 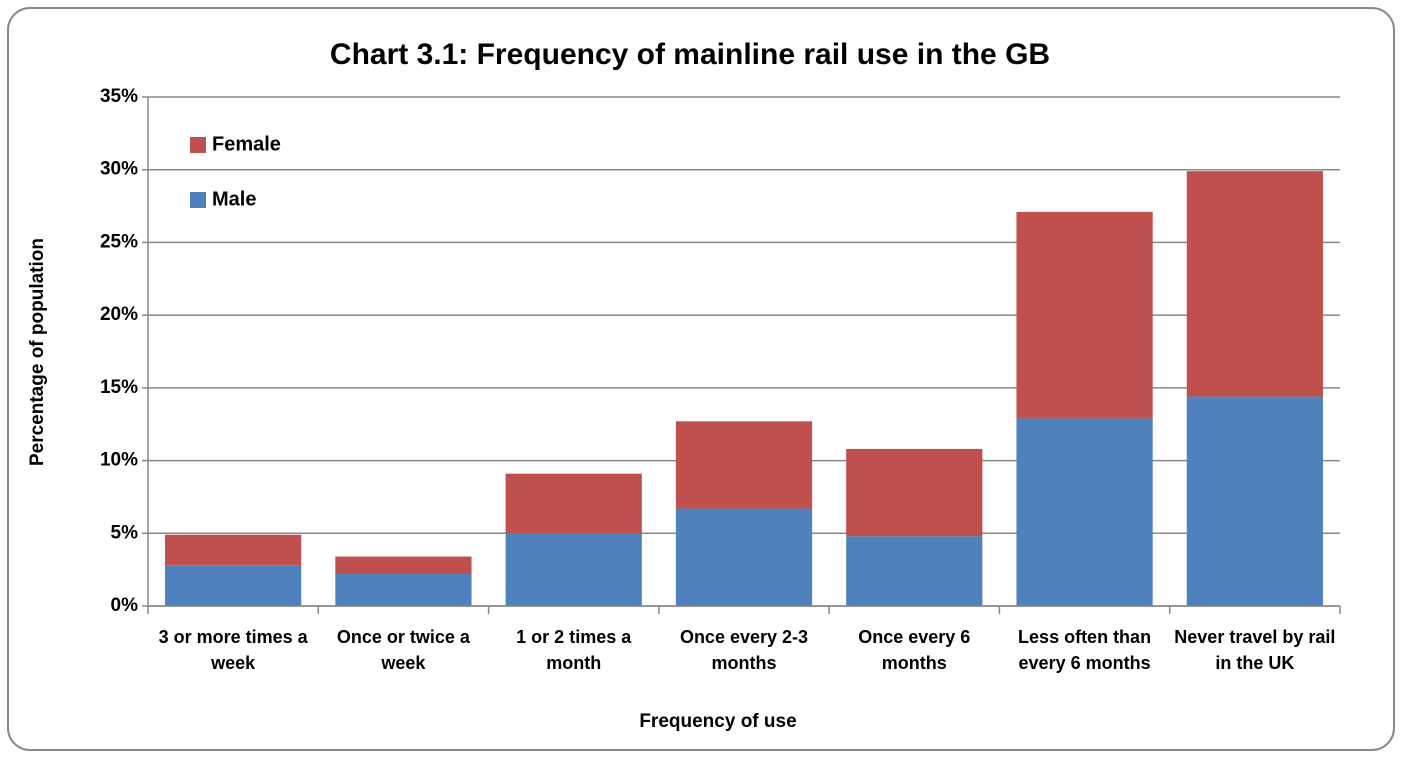 I want to click on x-axis-title: Frequency of use, so click(x=717, y=721).